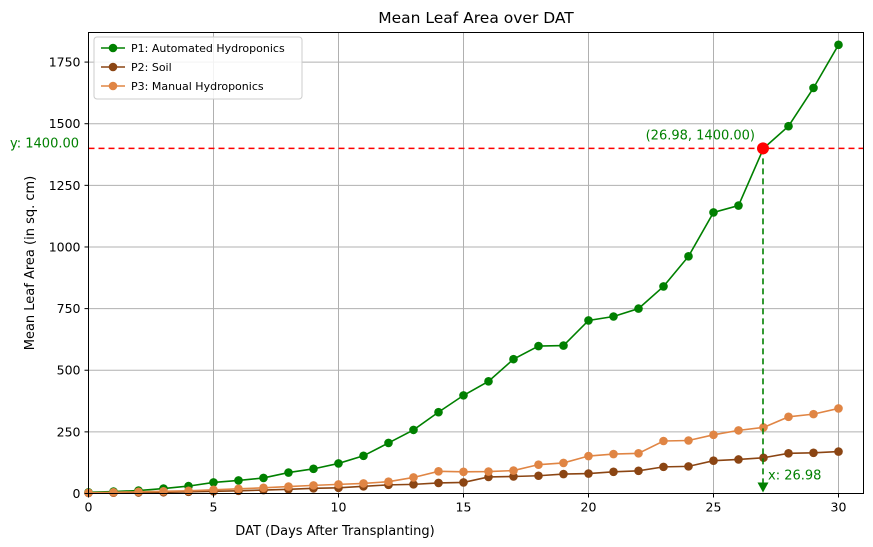 The height and width of the screenshot is (547, 873). Describe the element at coordinates (65, 246) in the screenshot. I see `y-tick-label: 1000` at that location.